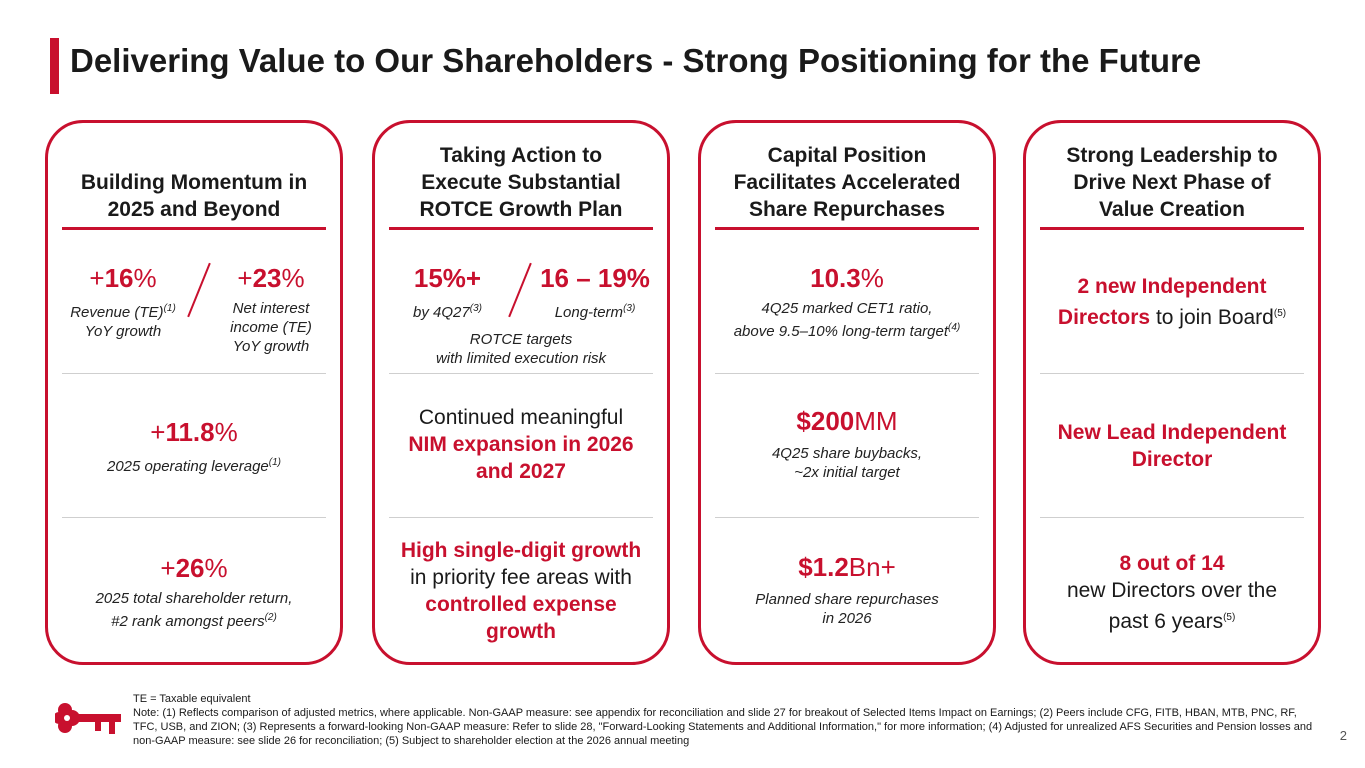 The image size is (1365, 768). Describe the element at coordinates (54, 66) in the screenshot. I see `title-accent-bar` at that location.